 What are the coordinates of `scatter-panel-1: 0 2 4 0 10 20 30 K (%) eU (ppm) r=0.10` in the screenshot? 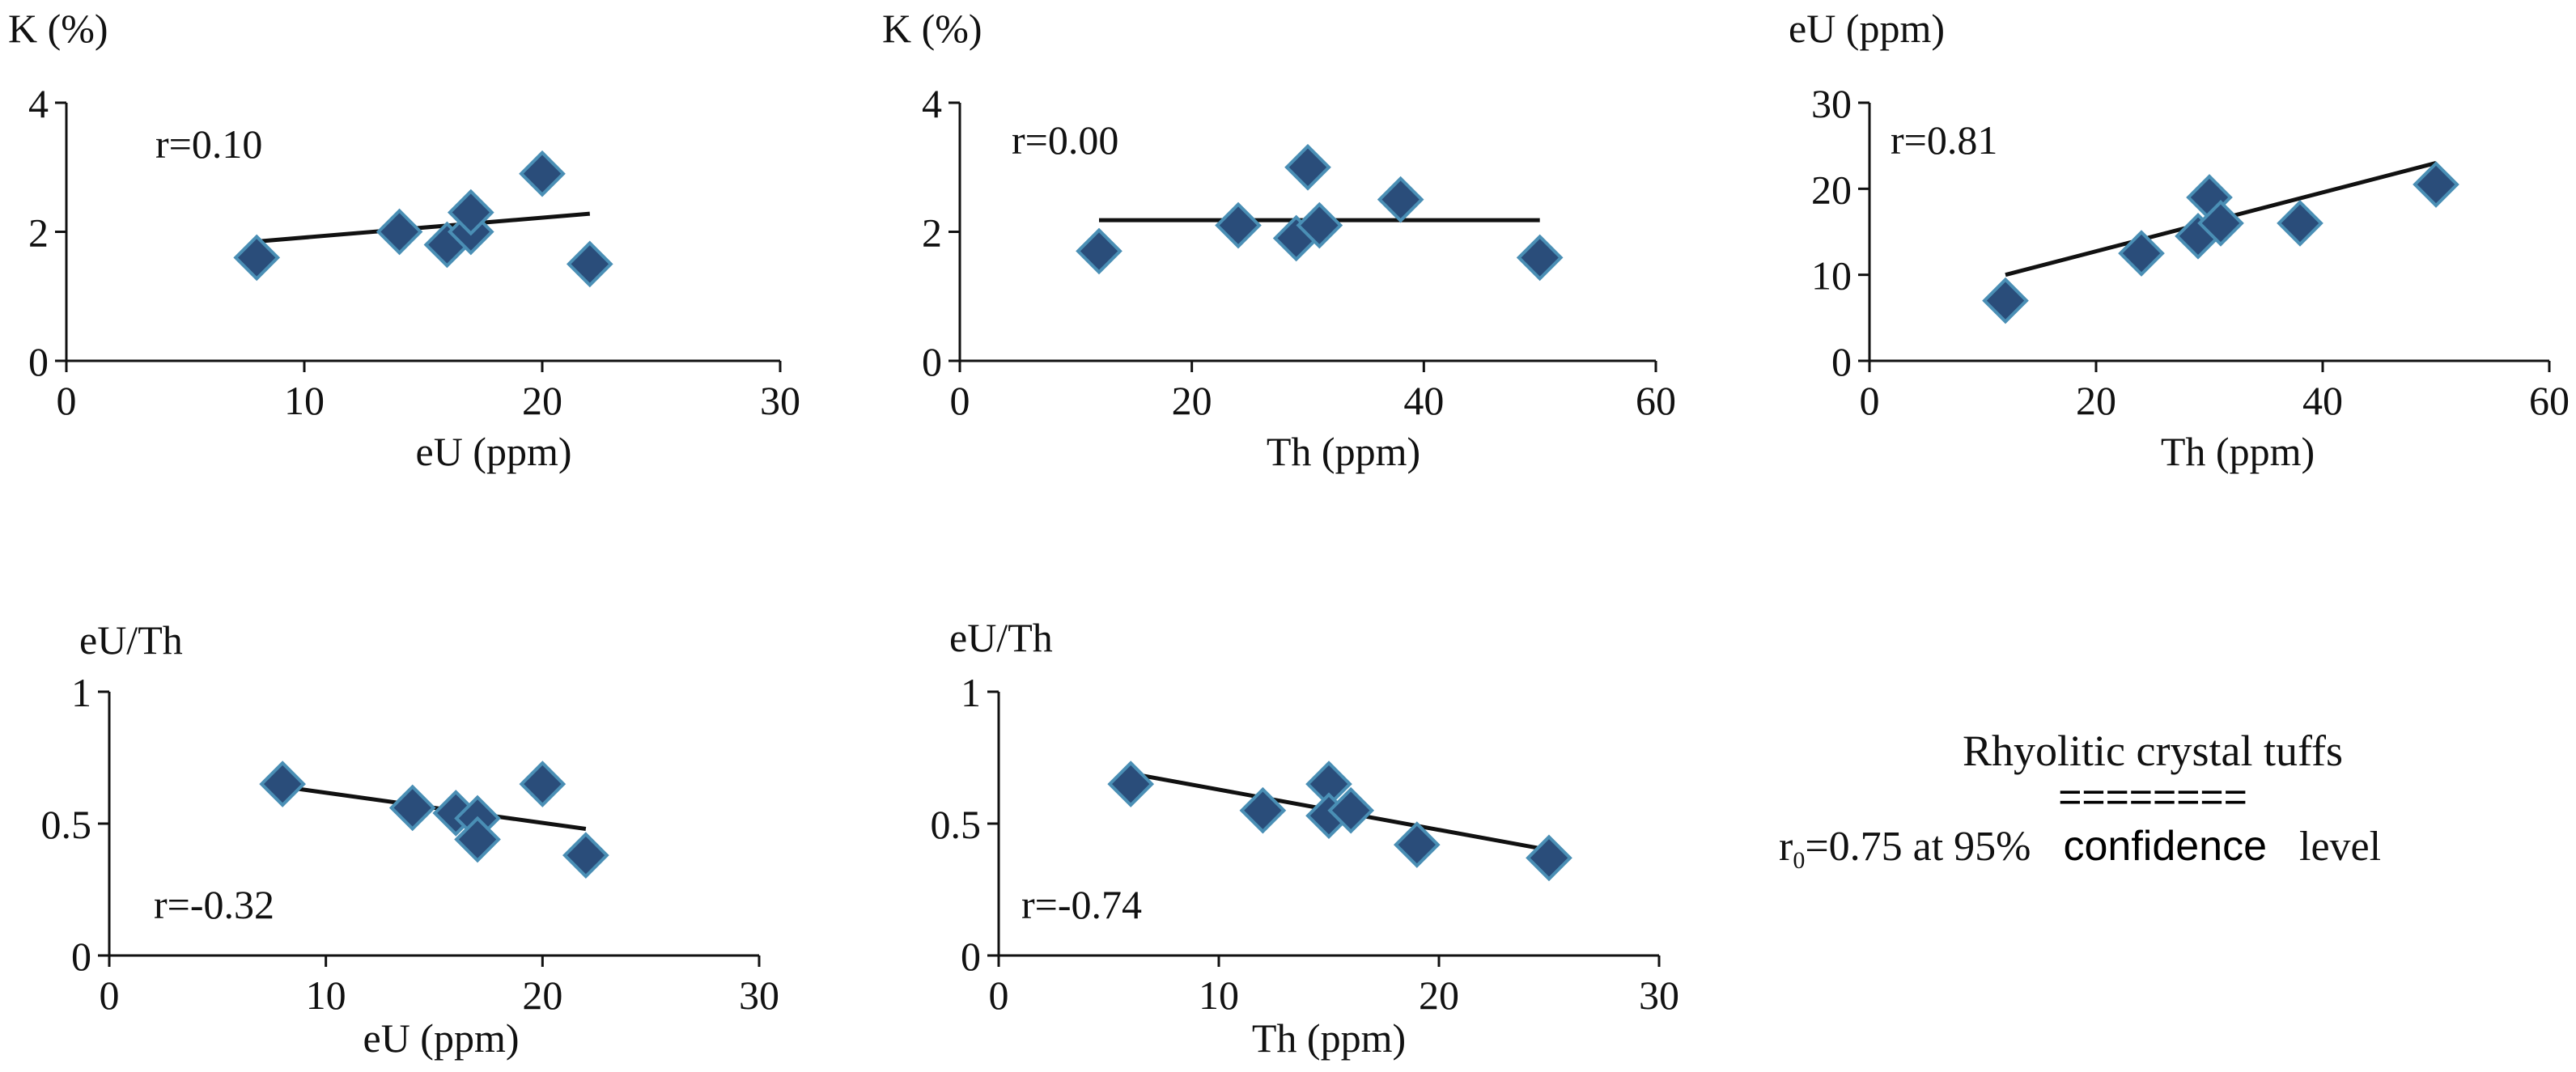 It's located at (404, 240).